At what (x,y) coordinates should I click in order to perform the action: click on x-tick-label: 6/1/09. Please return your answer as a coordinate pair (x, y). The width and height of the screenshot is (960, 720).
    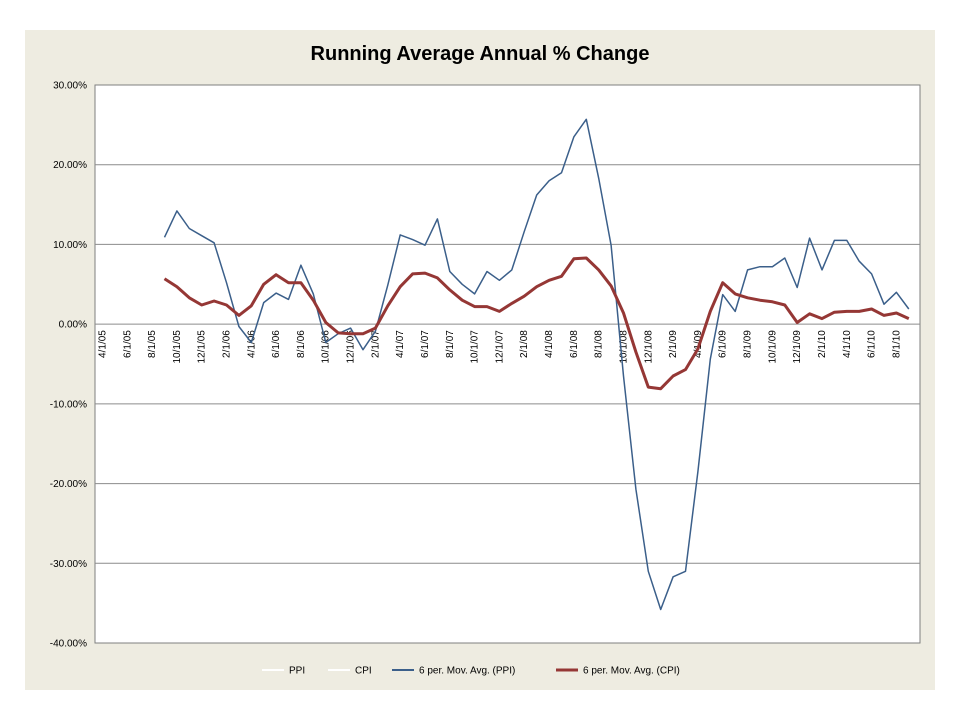
    Looking at the image, I should click on (723, 344).